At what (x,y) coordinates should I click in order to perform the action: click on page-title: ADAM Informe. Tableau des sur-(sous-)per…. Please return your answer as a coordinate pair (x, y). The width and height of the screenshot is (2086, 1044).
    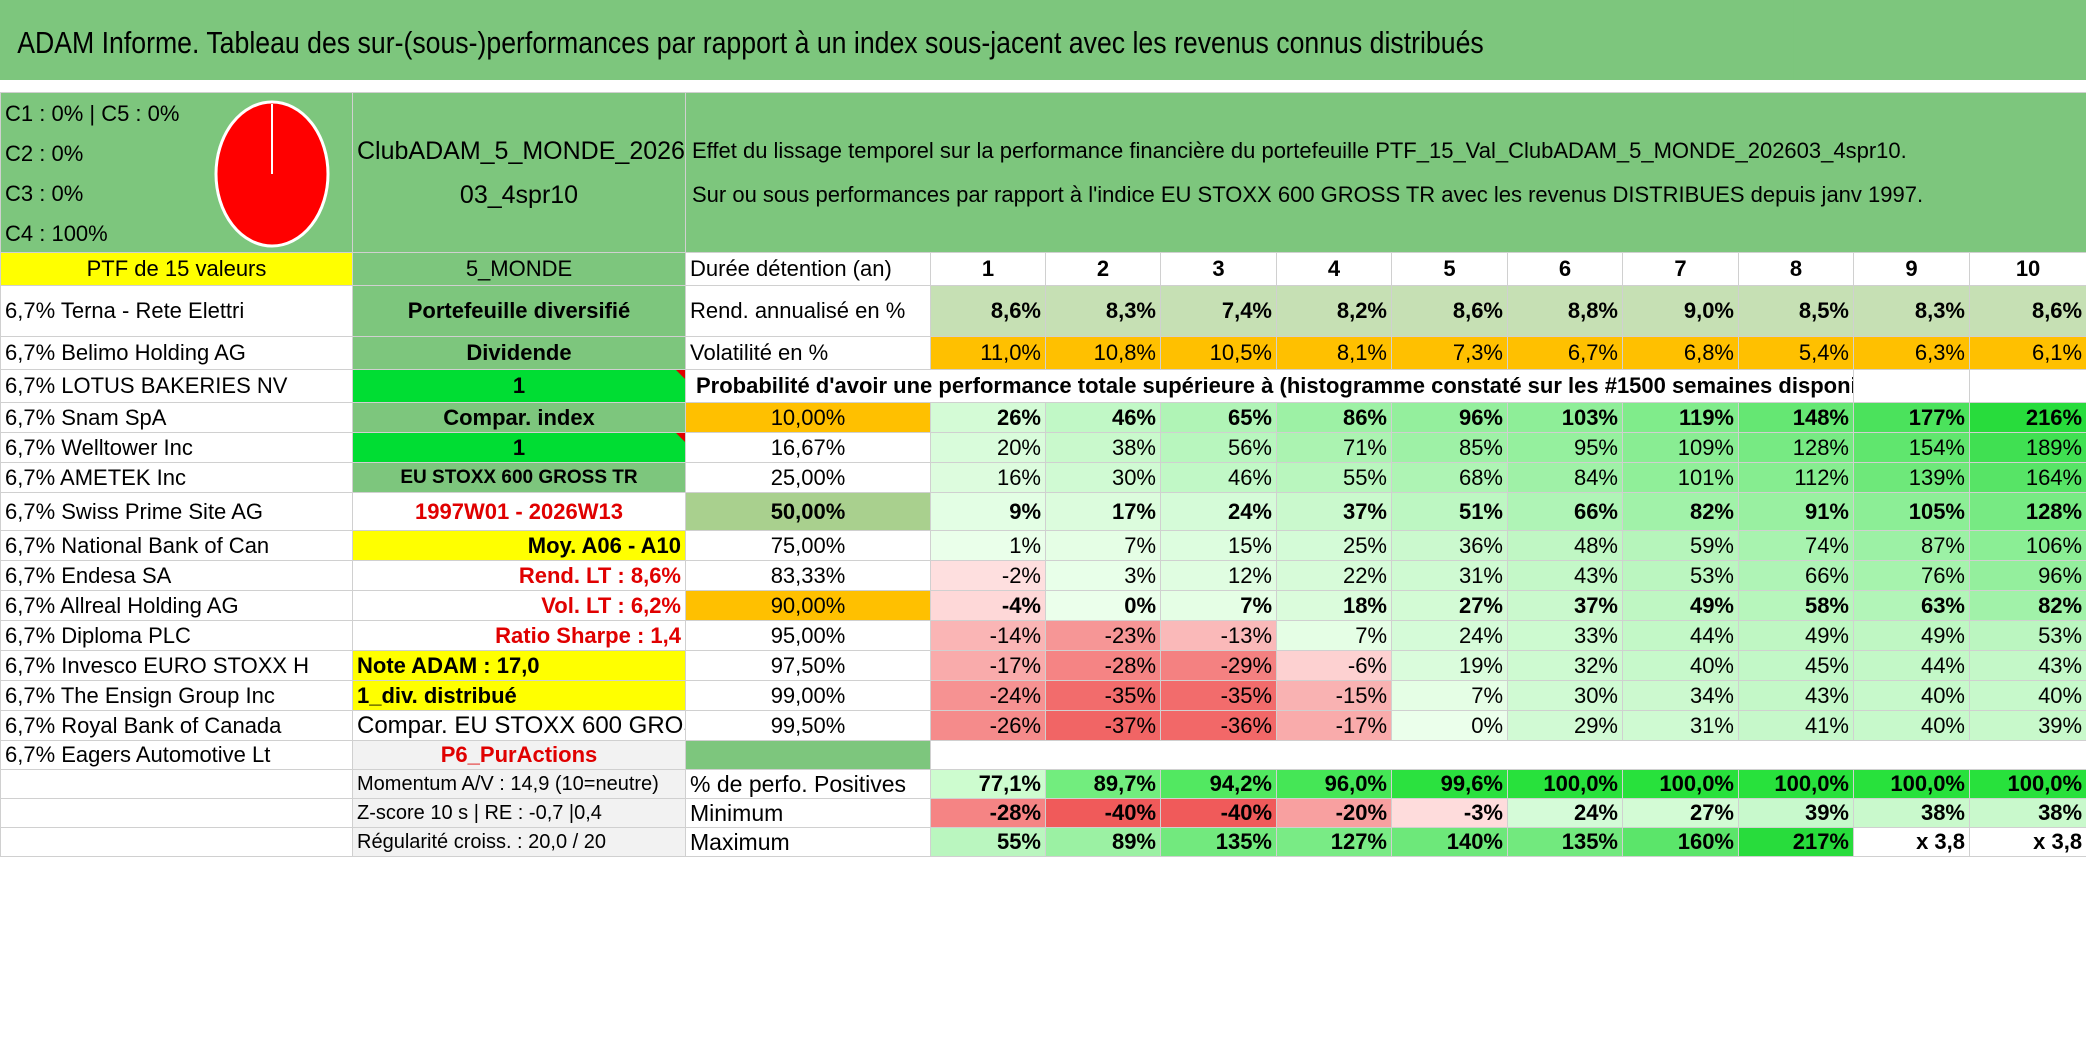
    Looking at the image, I should click on (897, 40).